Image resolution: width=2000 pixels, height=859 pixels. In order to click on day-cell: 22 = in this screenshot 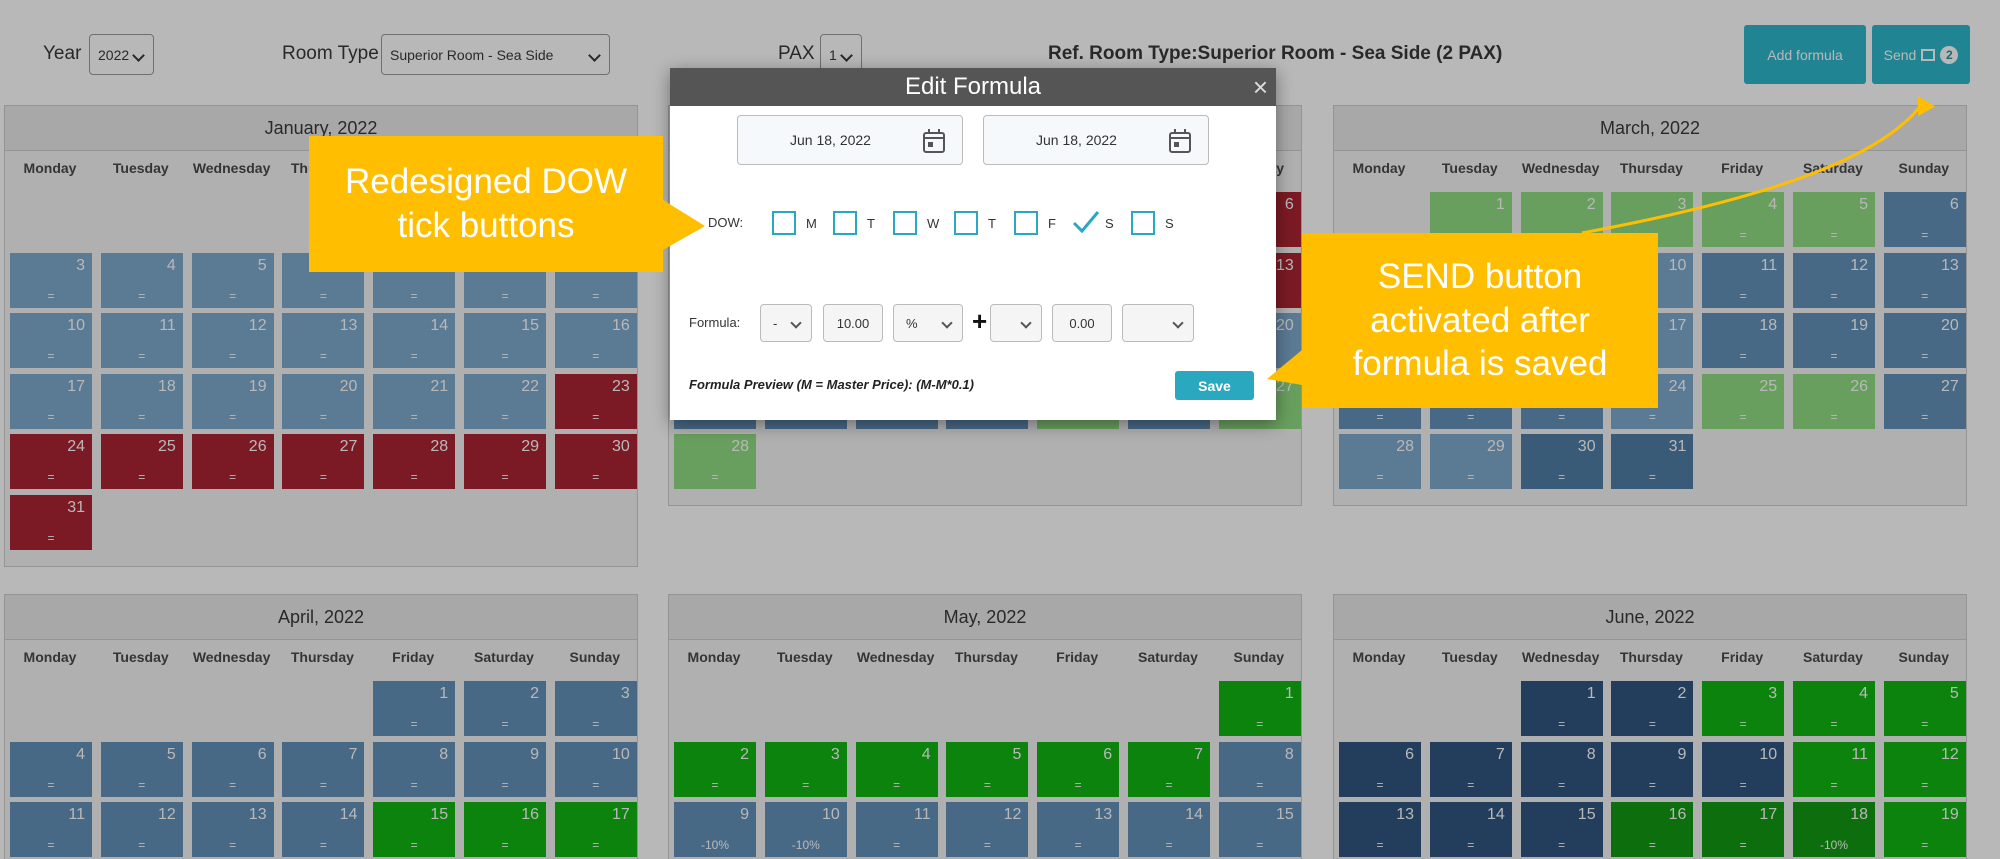, I will do `click(505, 401)`.